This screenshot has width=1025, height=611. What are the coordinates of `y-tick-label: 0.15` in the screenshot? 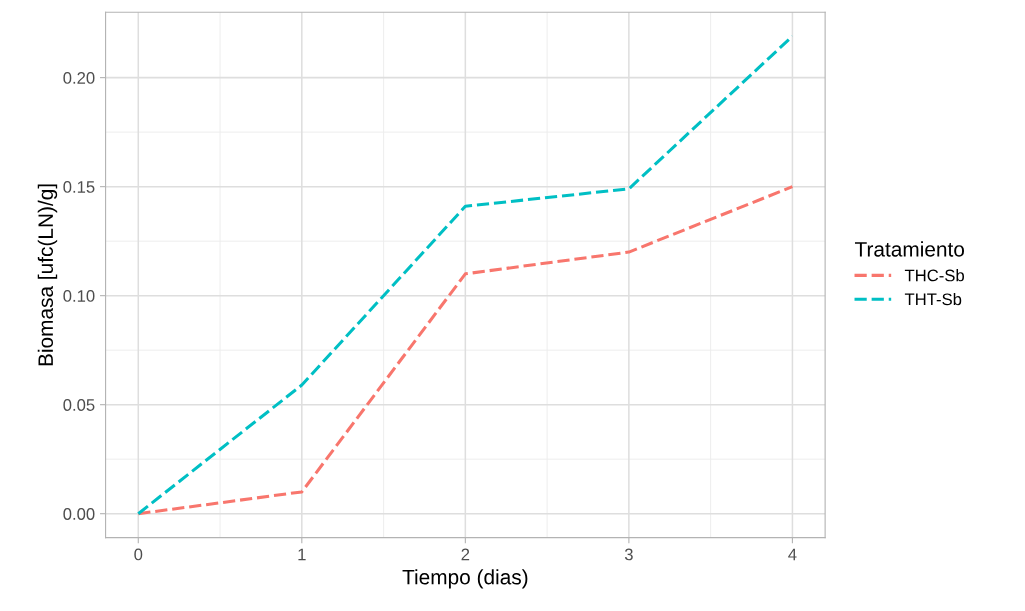 It's located at (79, 187).